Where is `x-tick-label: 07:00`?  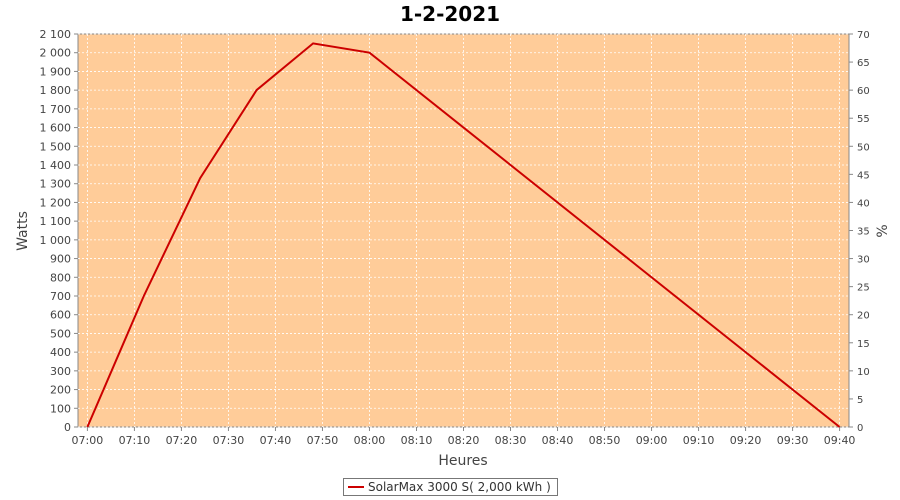
x-tick-label: 07:00 is located at coordinates (88, 440).